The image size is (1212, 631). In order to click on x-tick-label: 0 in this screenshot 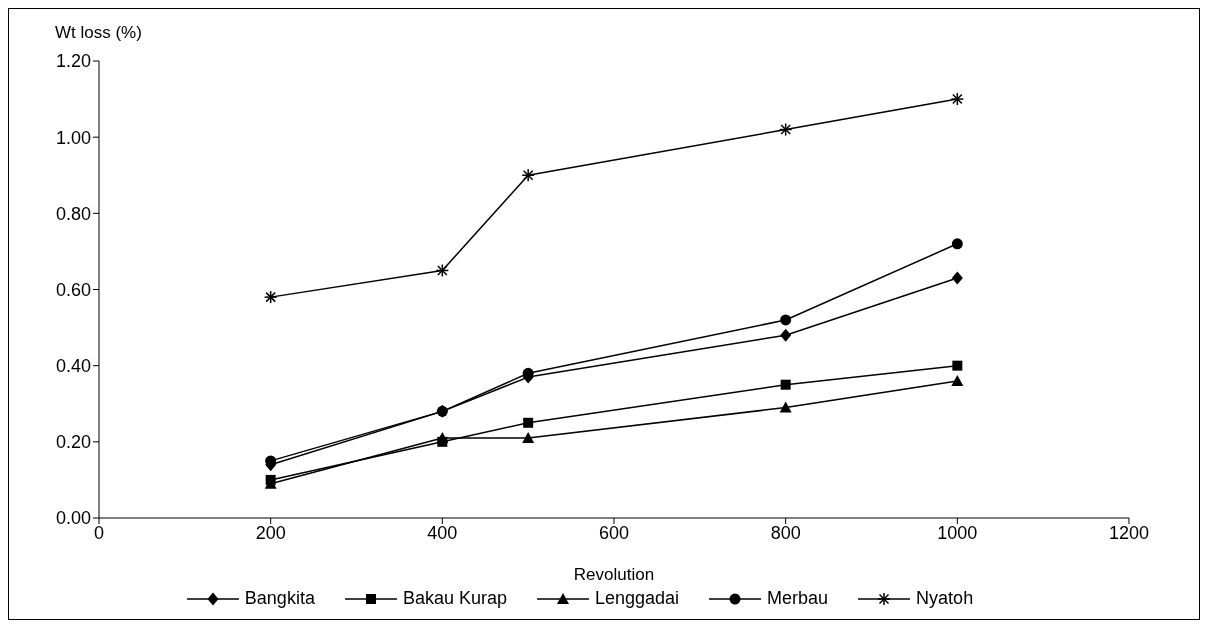, I will do `click(99, 532)`.